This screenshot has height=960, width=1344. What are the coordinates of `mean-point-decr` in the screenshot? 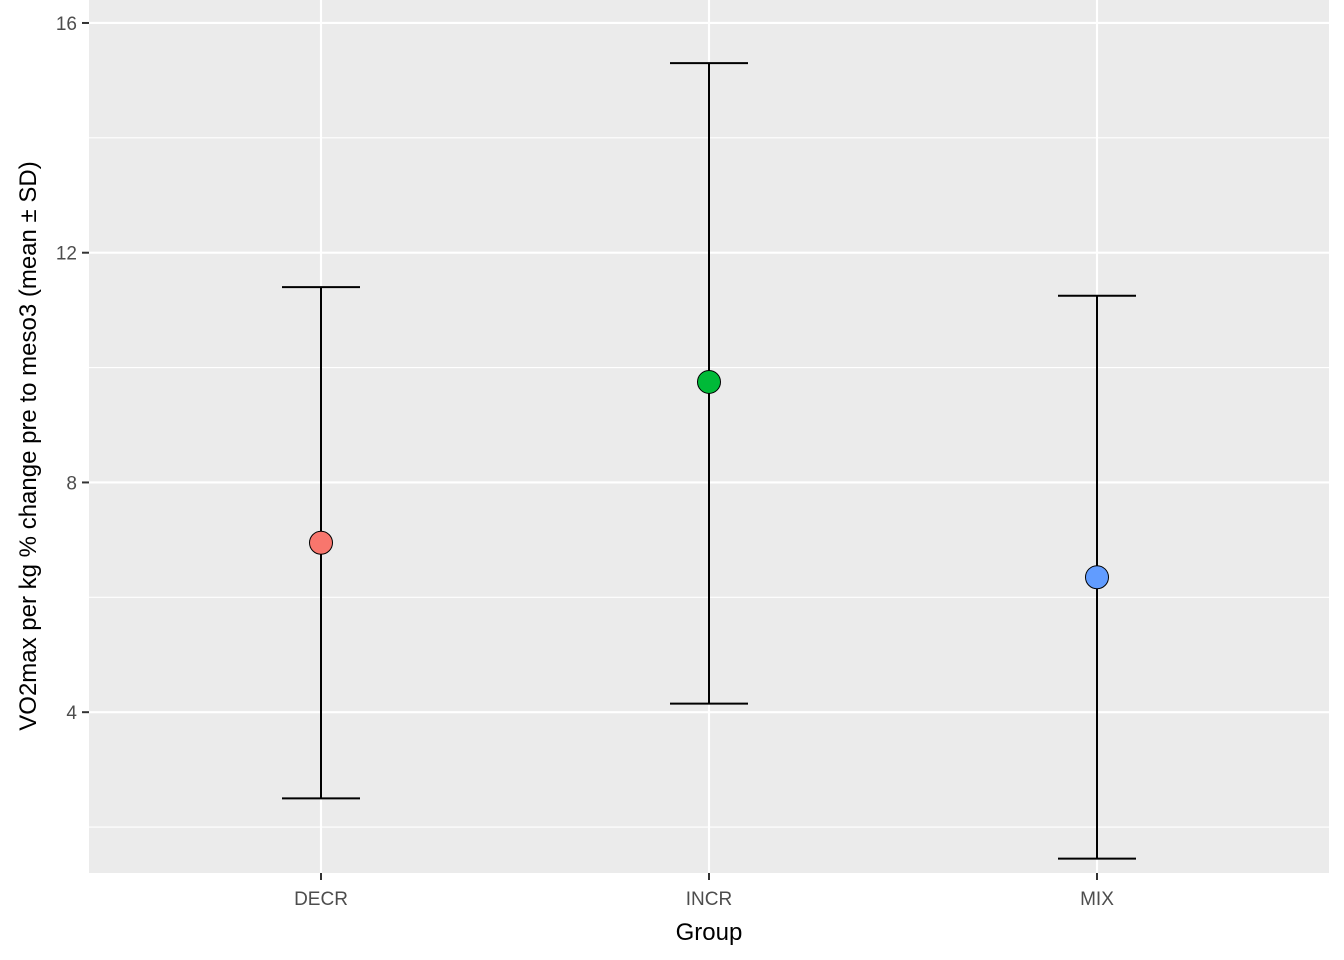 It's located at (321, 542).